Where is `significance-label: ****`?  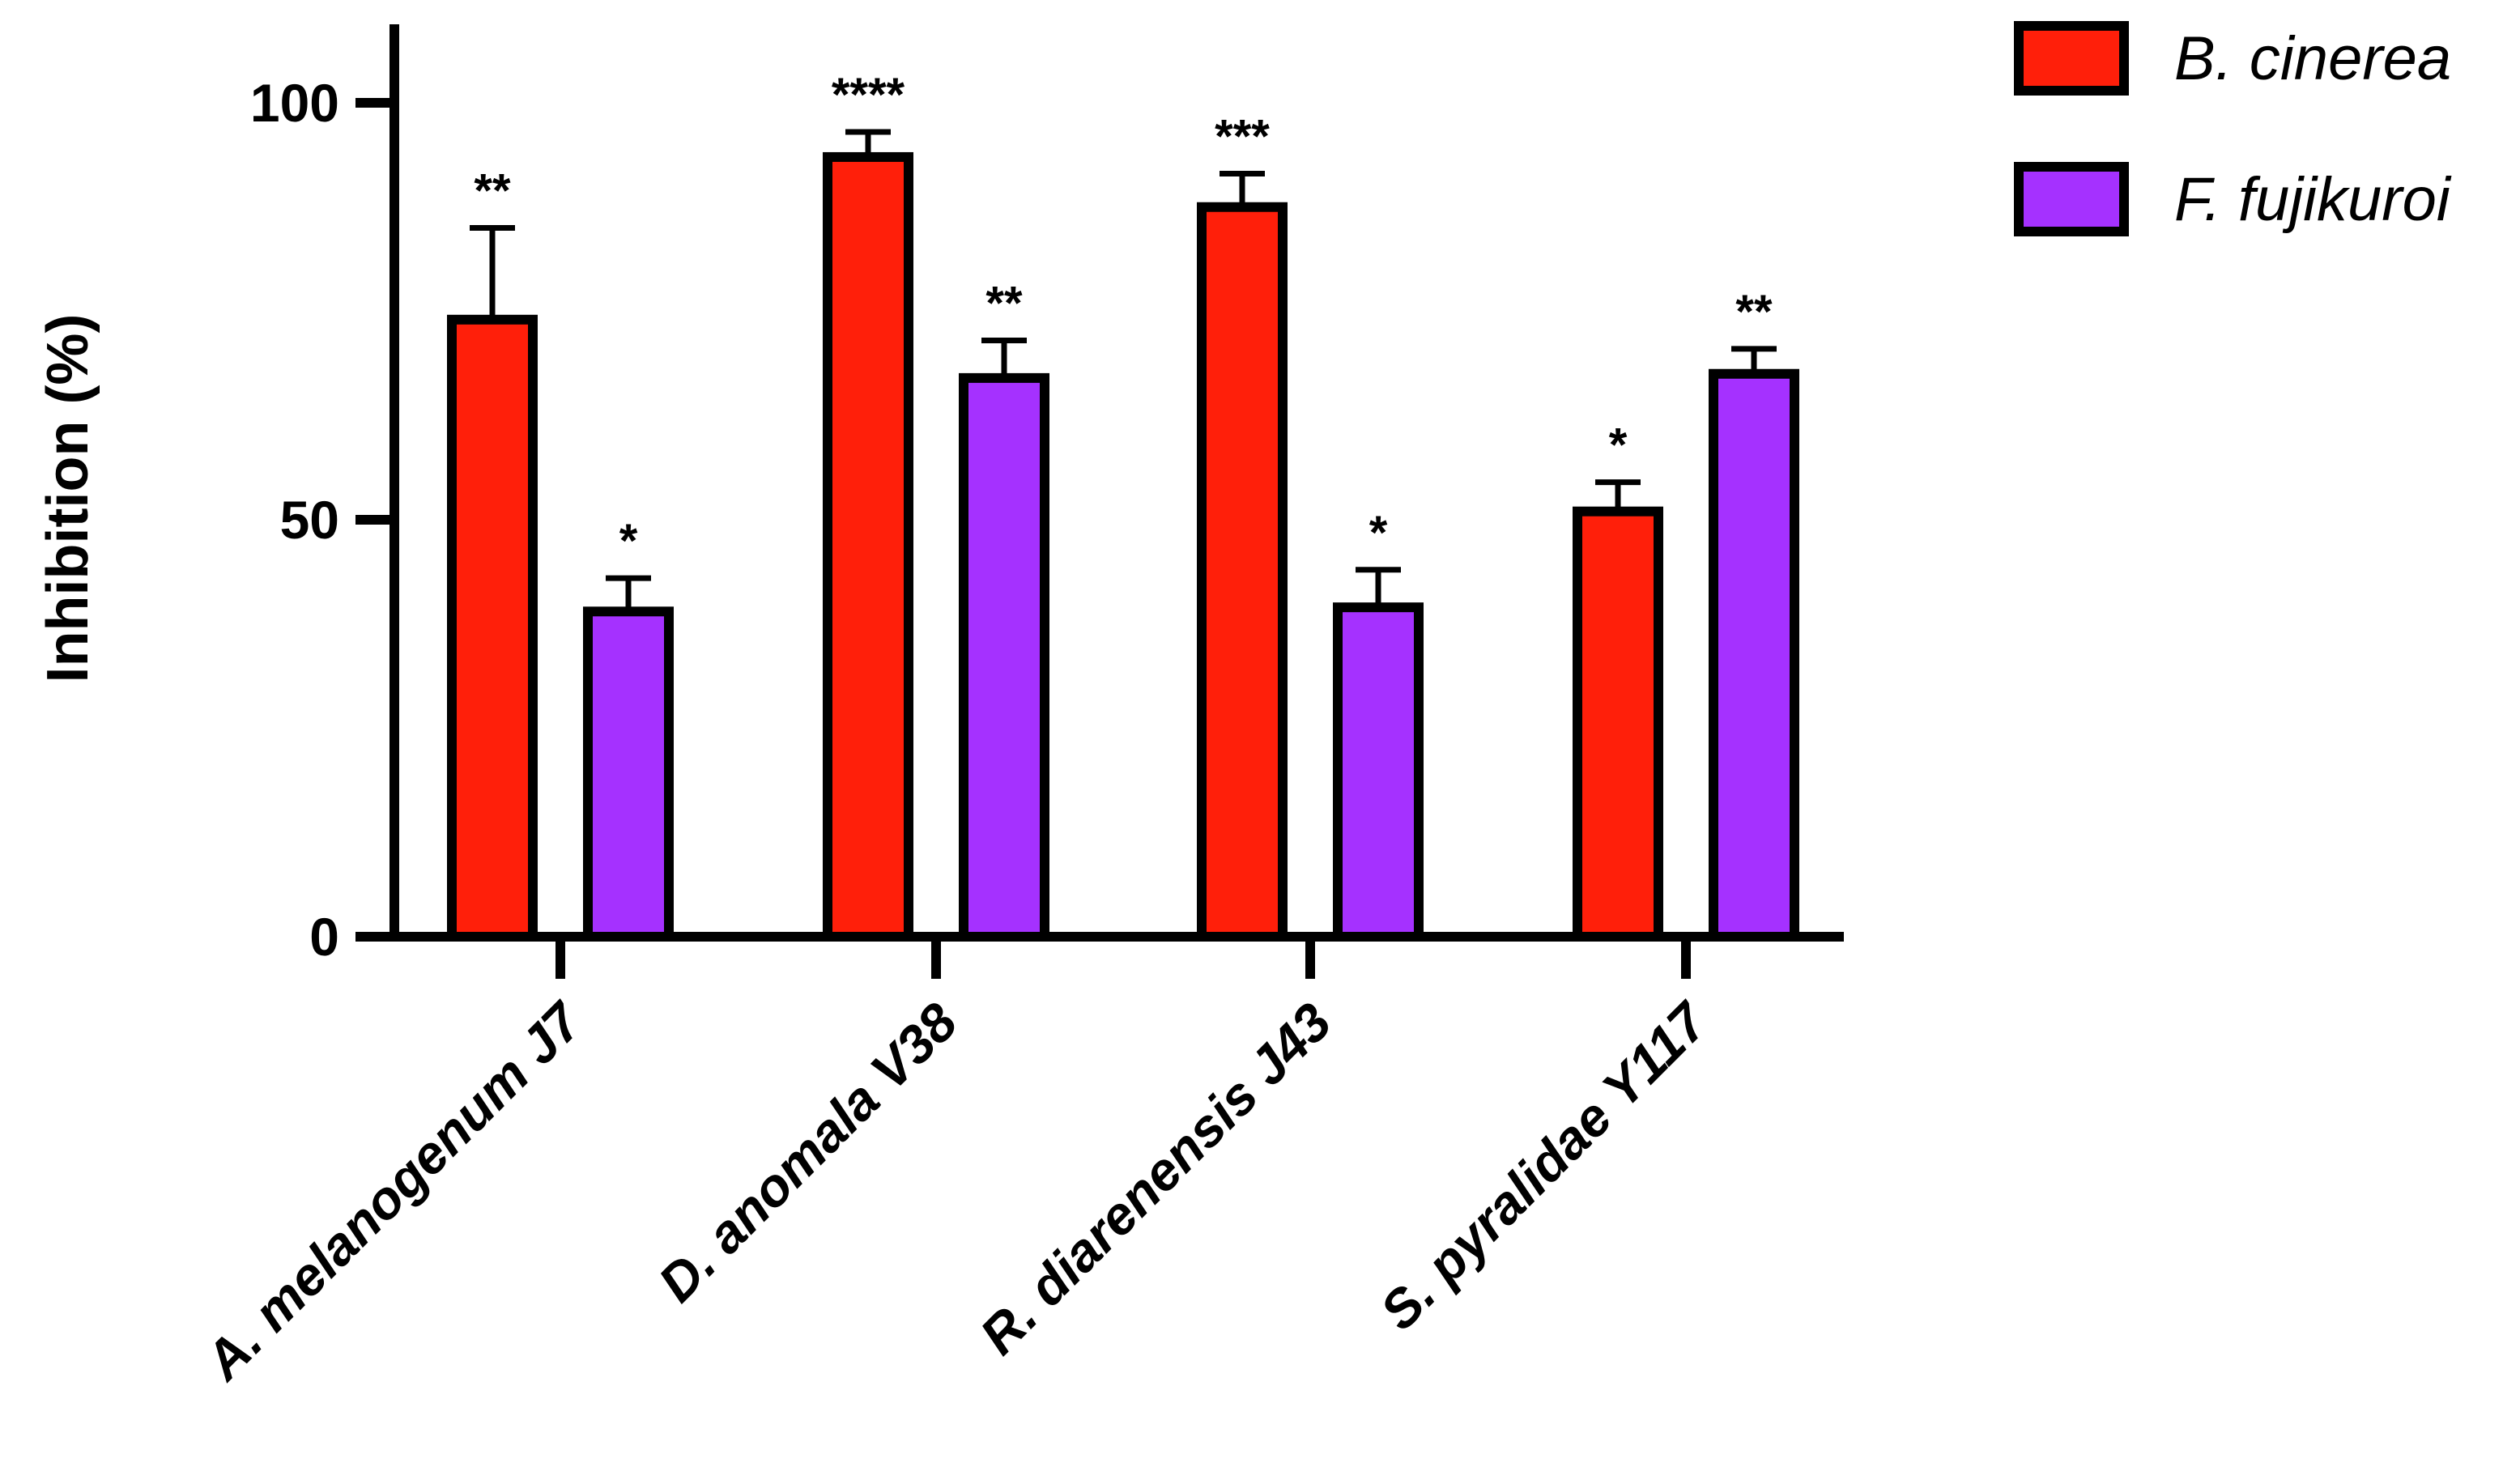
significance-label: **** is located at coordinates (868, 95).